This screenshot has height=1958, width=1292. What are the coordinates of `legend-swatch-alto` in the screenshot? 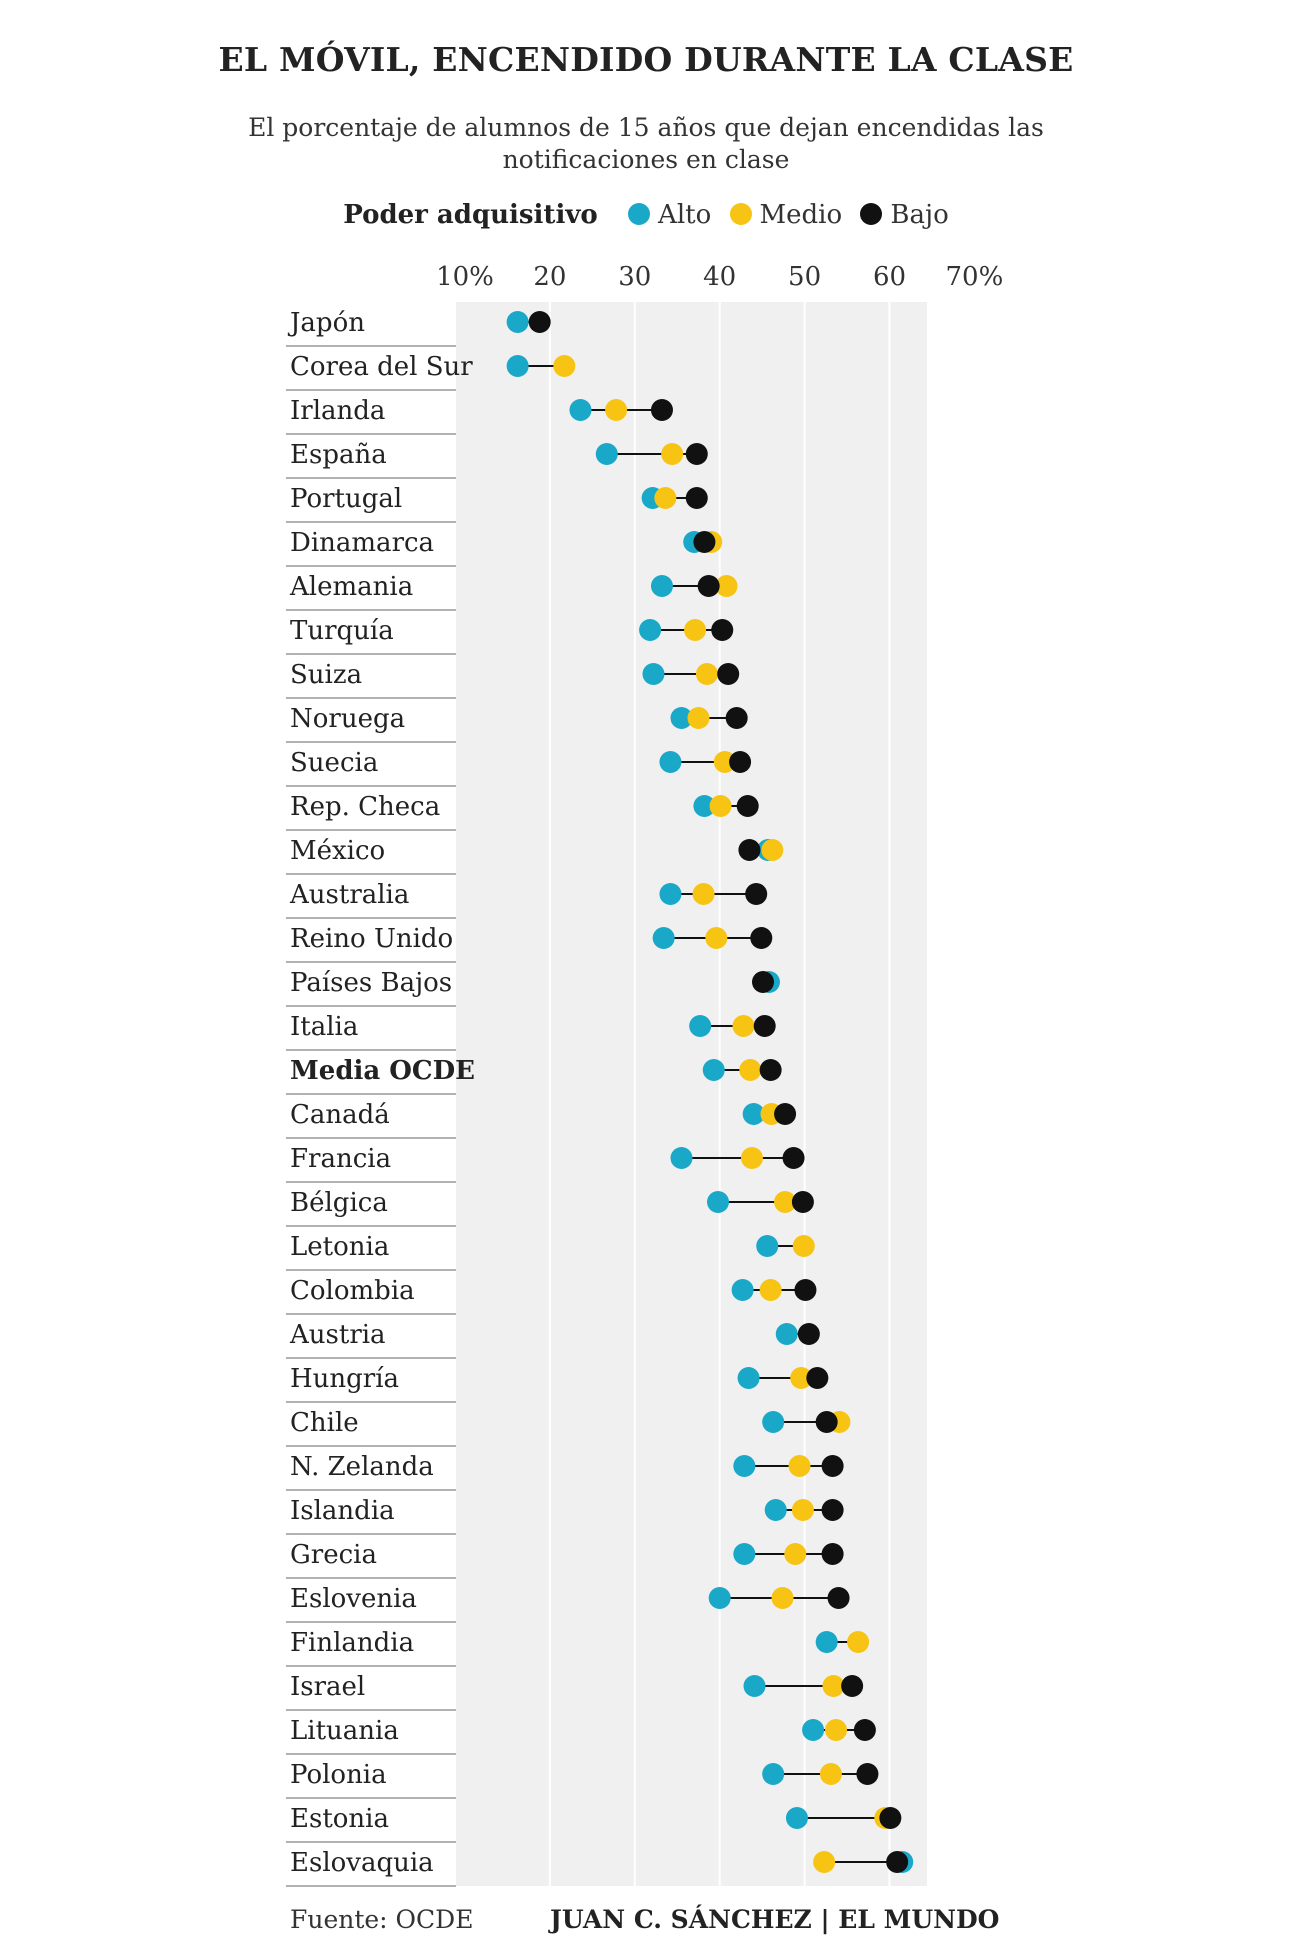 It's located at (639, 214).